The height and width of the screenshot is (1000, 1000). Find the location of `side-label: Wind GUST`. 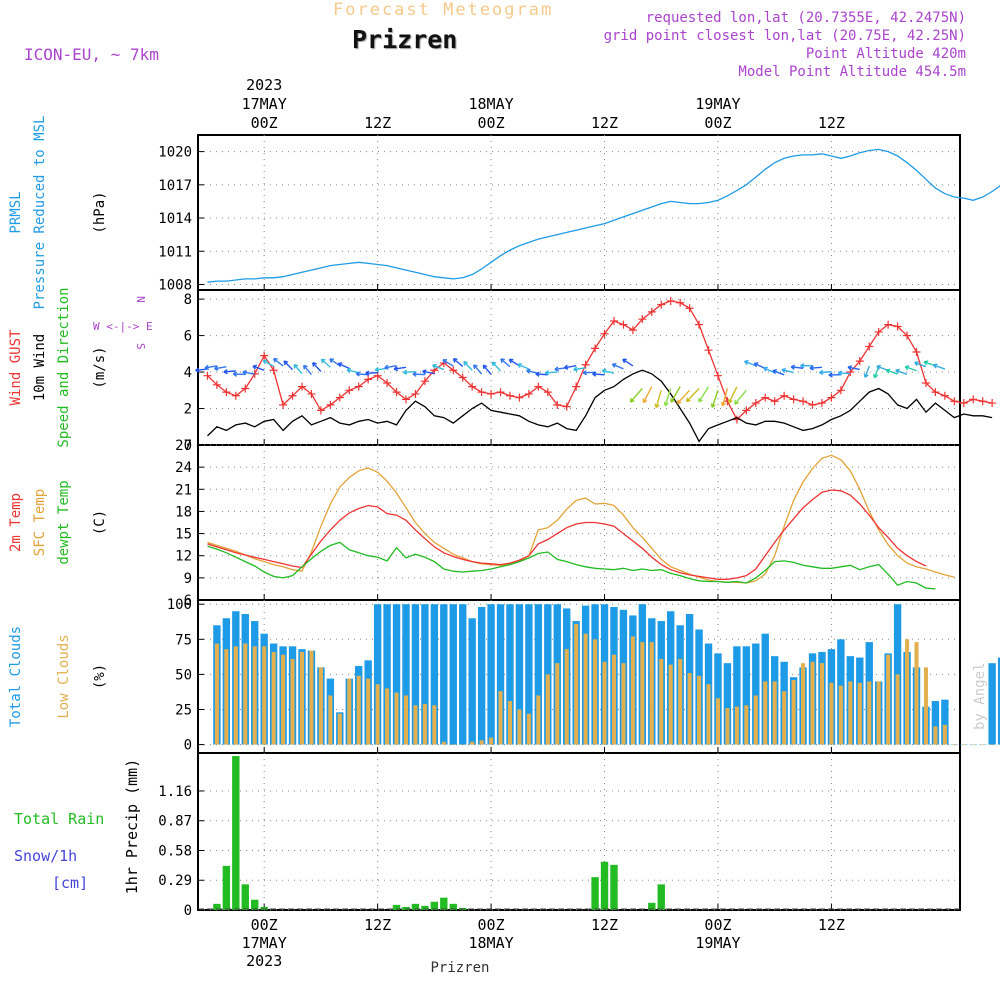

side-label: Wind GUST is located at coordinates (16, 367).